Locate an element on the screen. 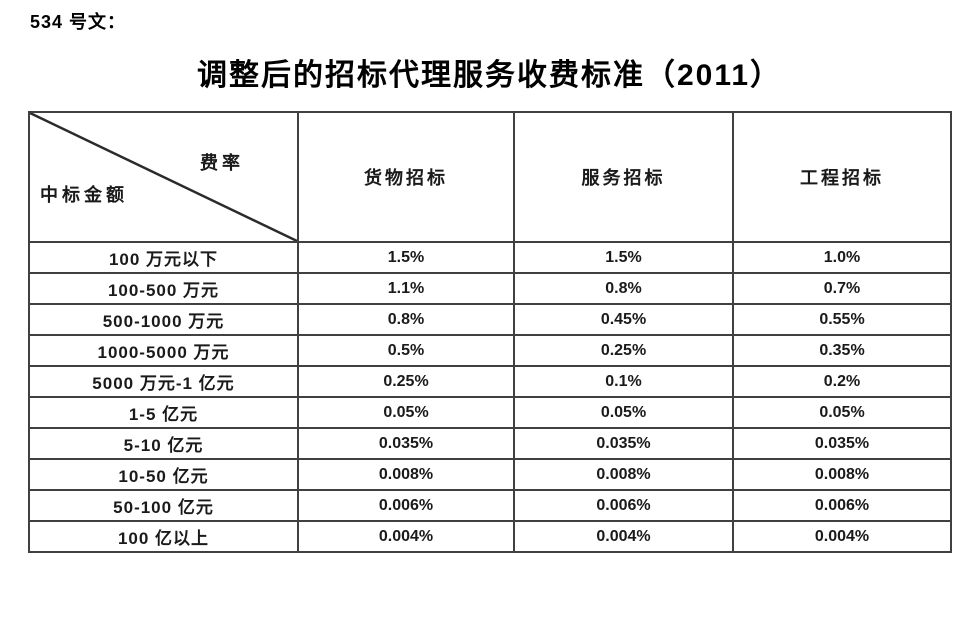  table-row: 100 万元以下 1.5% 1.5% 1.0% is located at coordinates (490, 257).